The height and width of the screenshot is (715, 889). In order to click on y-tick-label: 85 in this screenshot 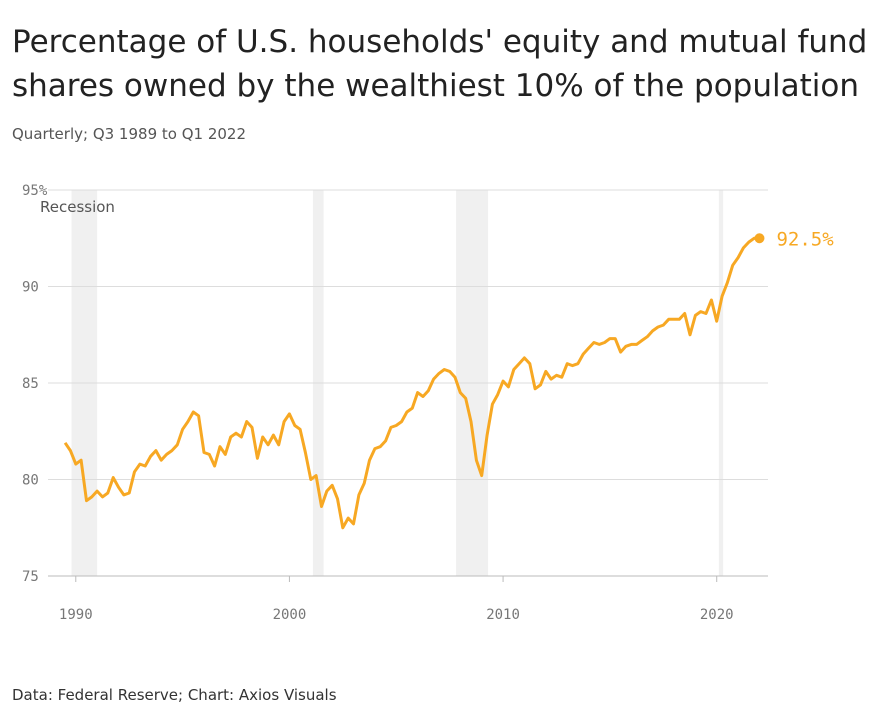, I will do `click(30, 384)`.